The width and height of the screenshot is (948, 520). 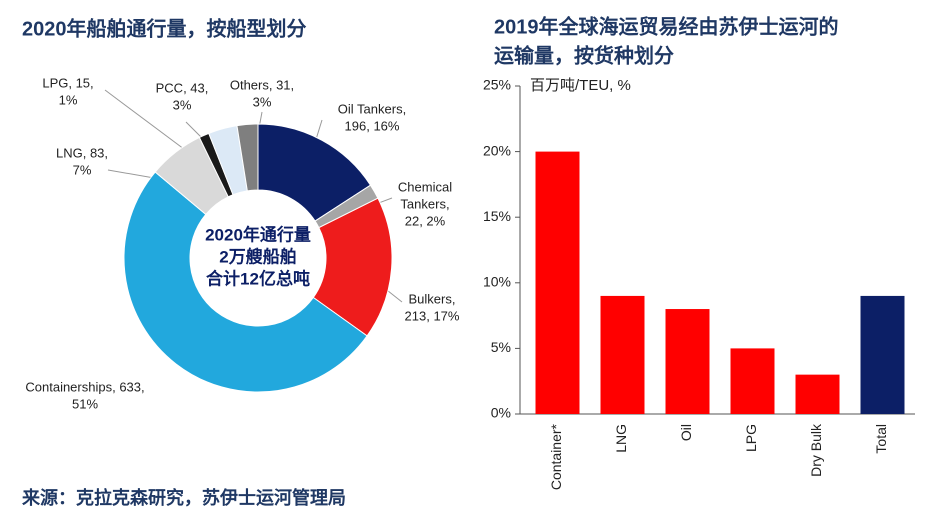 What do you see at coordinates (68, 99) in the screenshot?
I see `data-label: 1%` at bounding box center [68, 99].